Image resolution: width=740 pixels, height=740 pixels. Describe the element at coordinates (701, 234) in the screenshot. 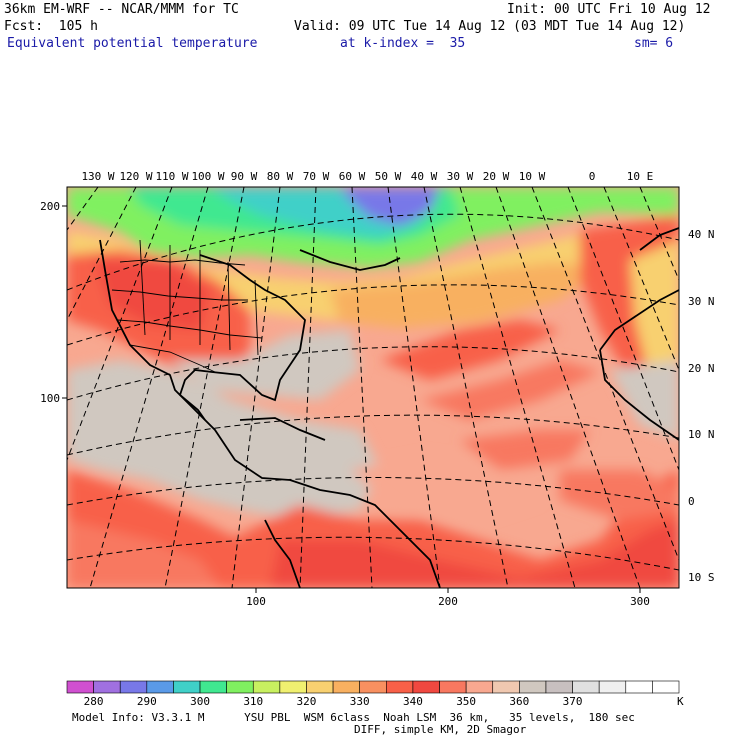

I see `lat-label: 40 N` at that location.